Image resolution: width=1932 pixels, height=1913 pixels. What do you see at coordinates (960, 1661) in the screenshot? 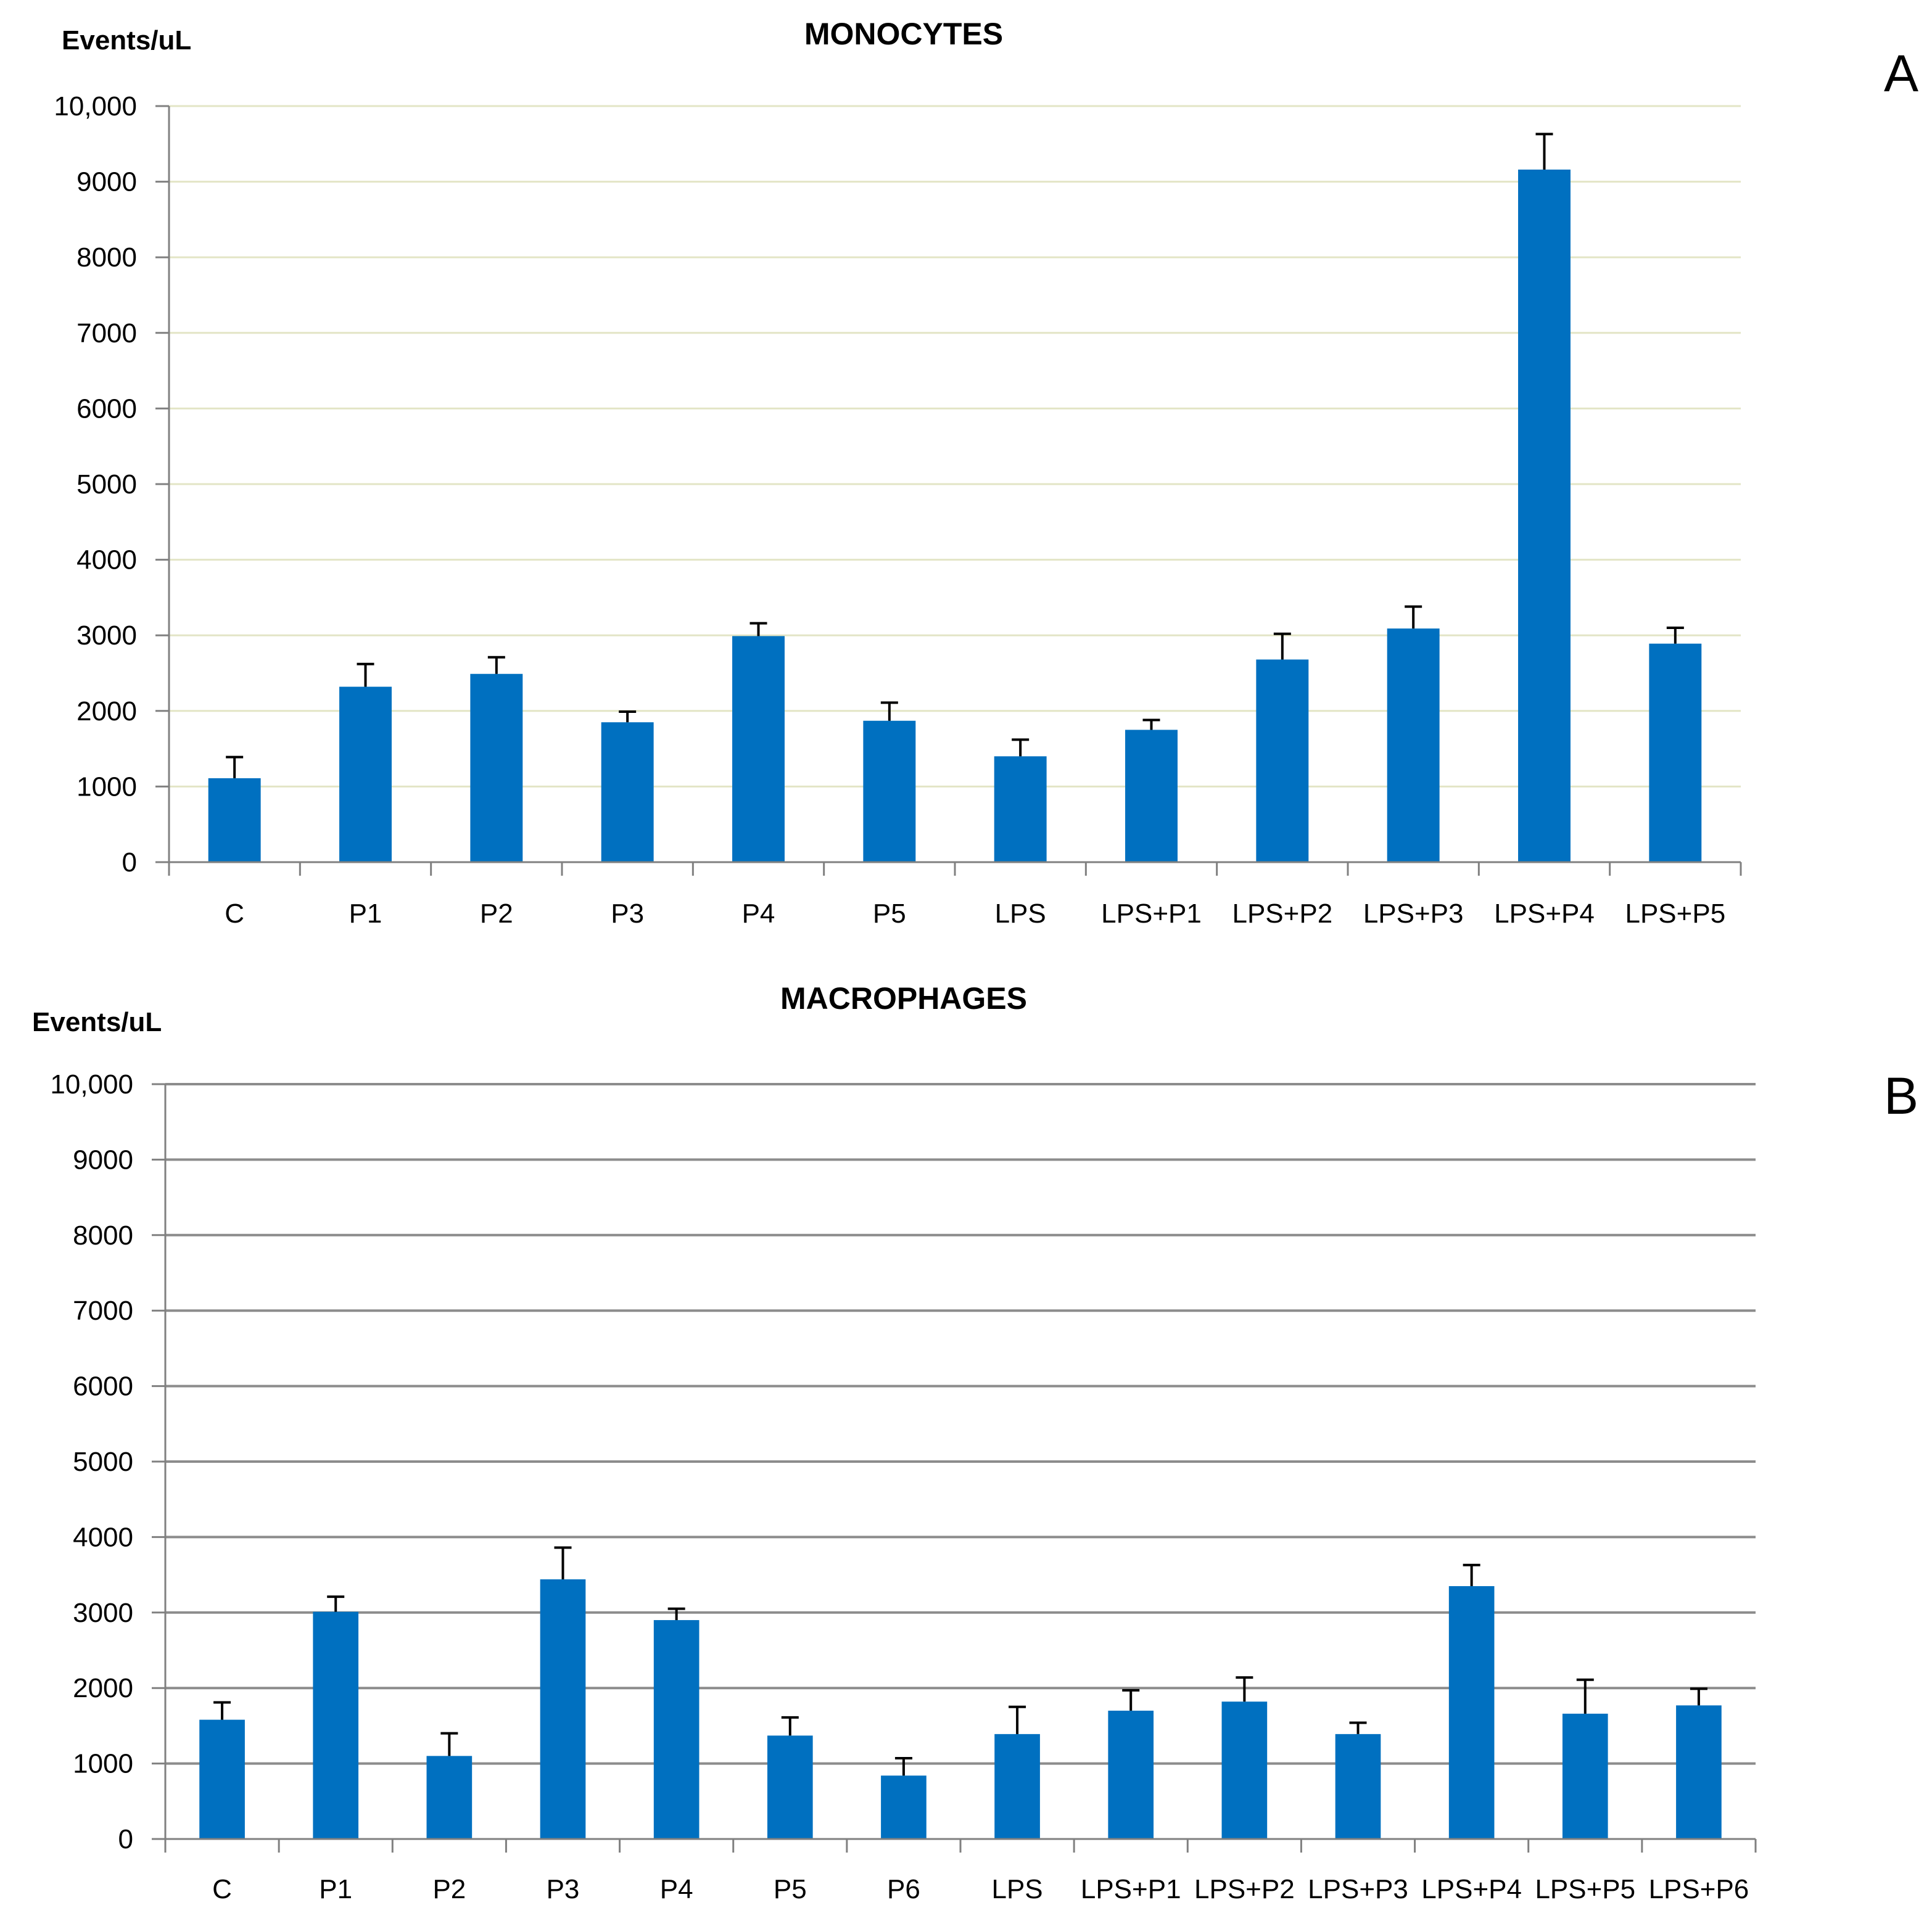
I see `error-bars` at bounding box center [960, 1661].